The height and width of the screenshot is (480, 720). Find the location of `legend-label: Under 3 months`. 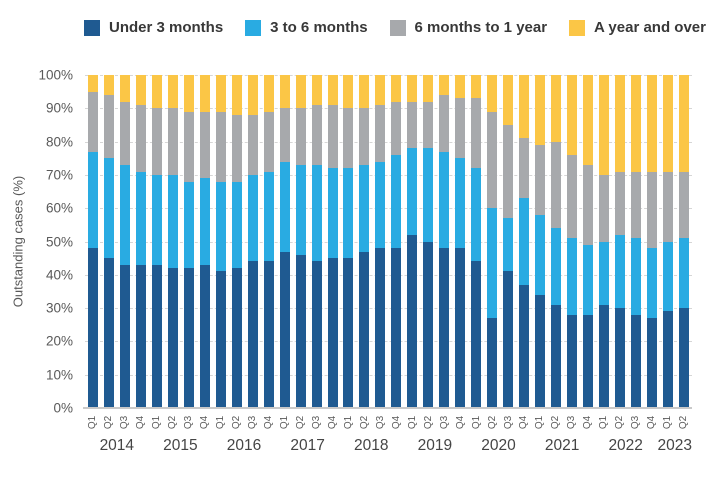

legend-label: Under 3 months is located at coordinates (166, 27).